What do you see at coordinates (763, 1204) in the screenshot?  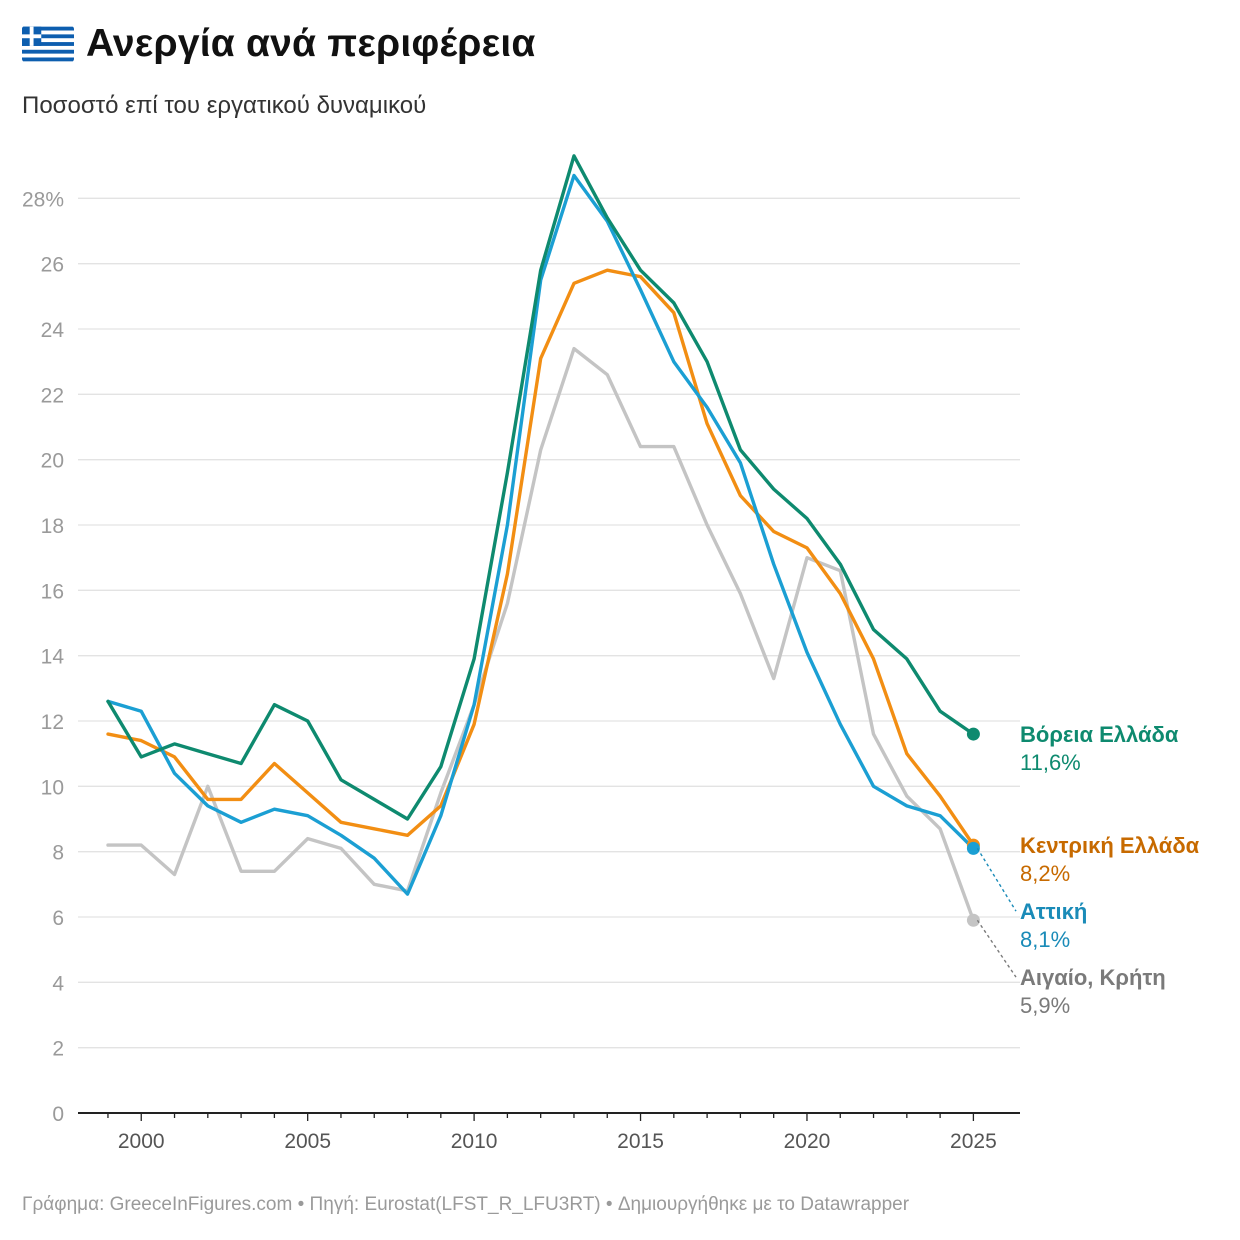 I see `footer-tool: Δημιουργήθηκε με το Datawrapper` at bounding box center [763, 1204].